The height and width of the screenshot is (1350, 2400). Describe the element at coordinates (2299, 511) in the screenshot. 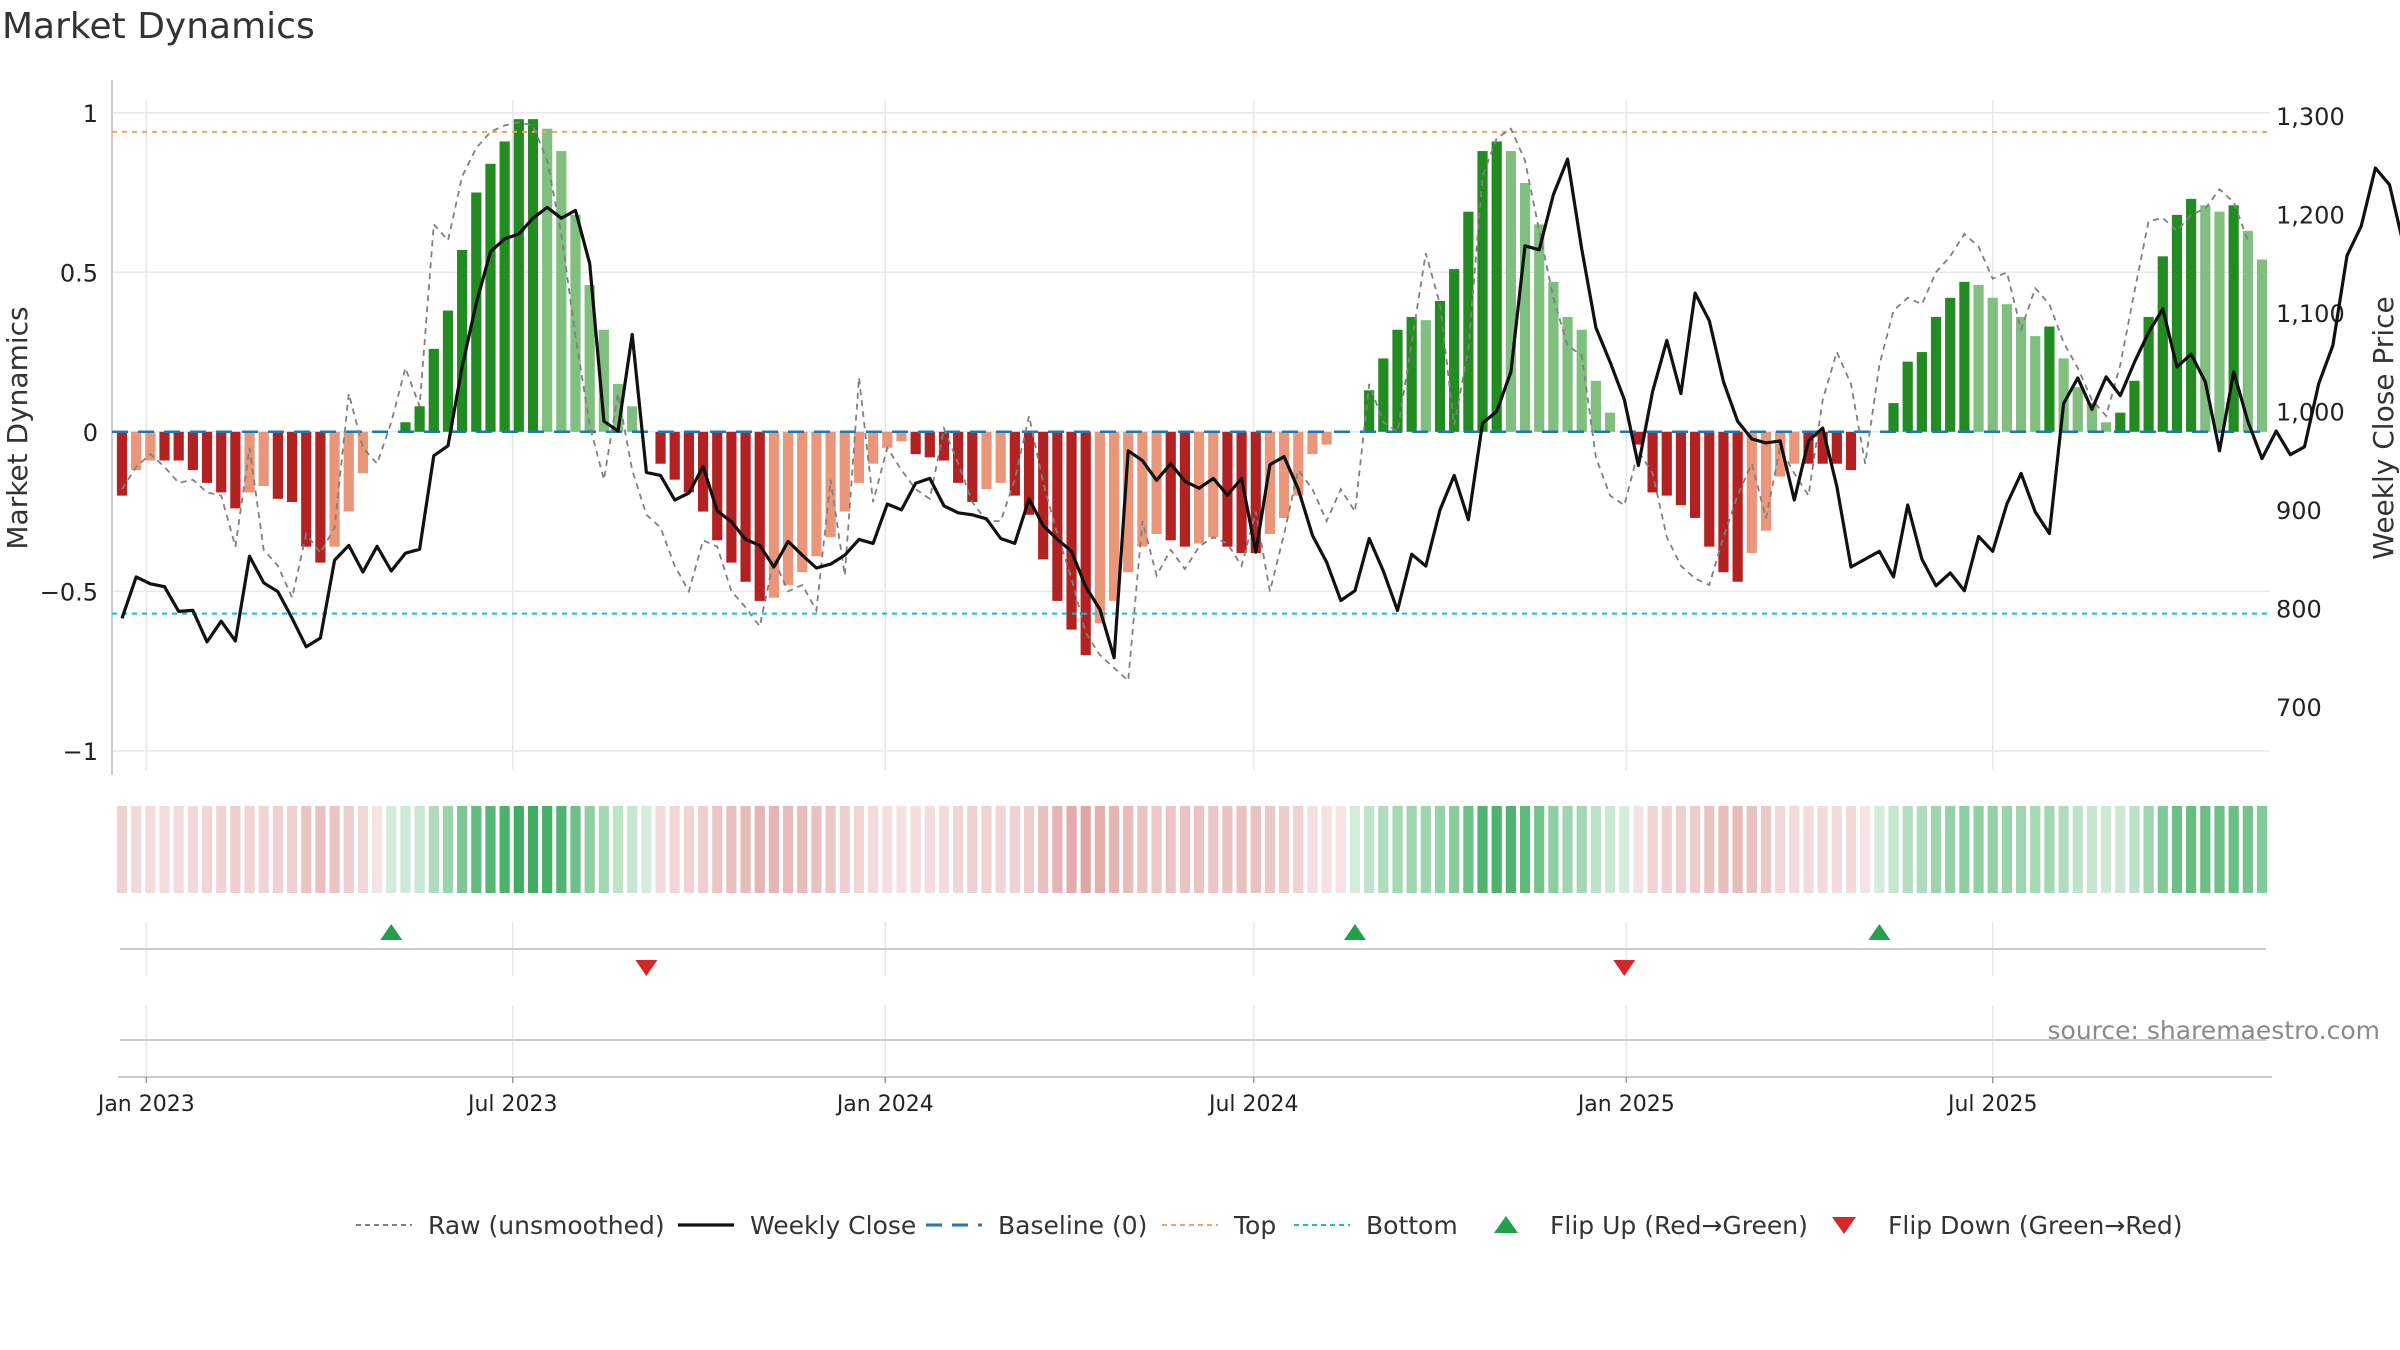

I see `y2-tick-label: 900` at that location.